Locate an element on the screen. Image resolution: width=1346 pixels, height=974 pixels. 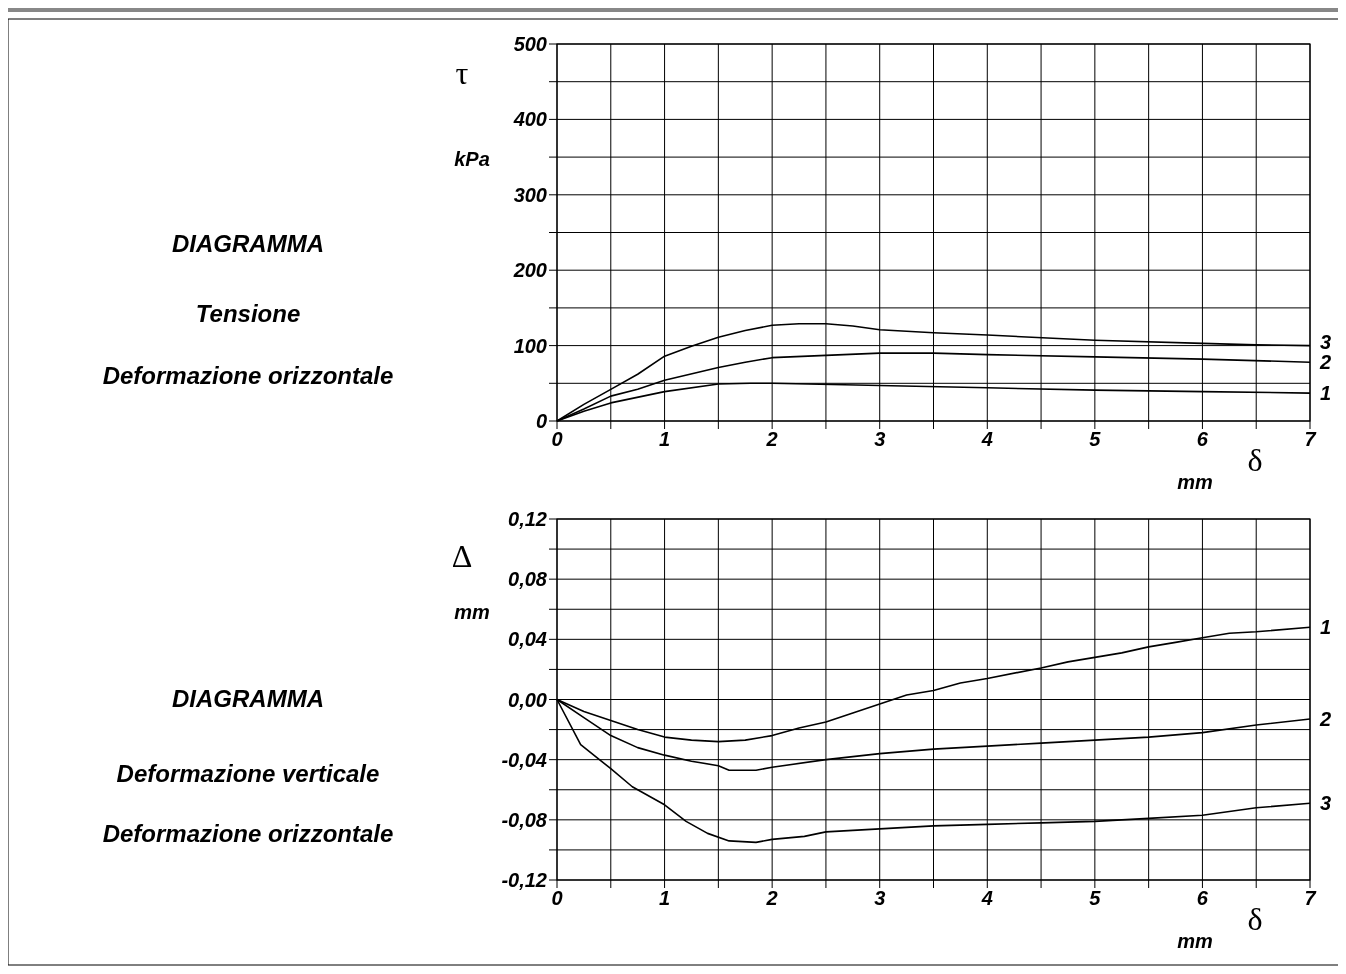
y-tick-label: 300 is located at coordinates (530, 194).